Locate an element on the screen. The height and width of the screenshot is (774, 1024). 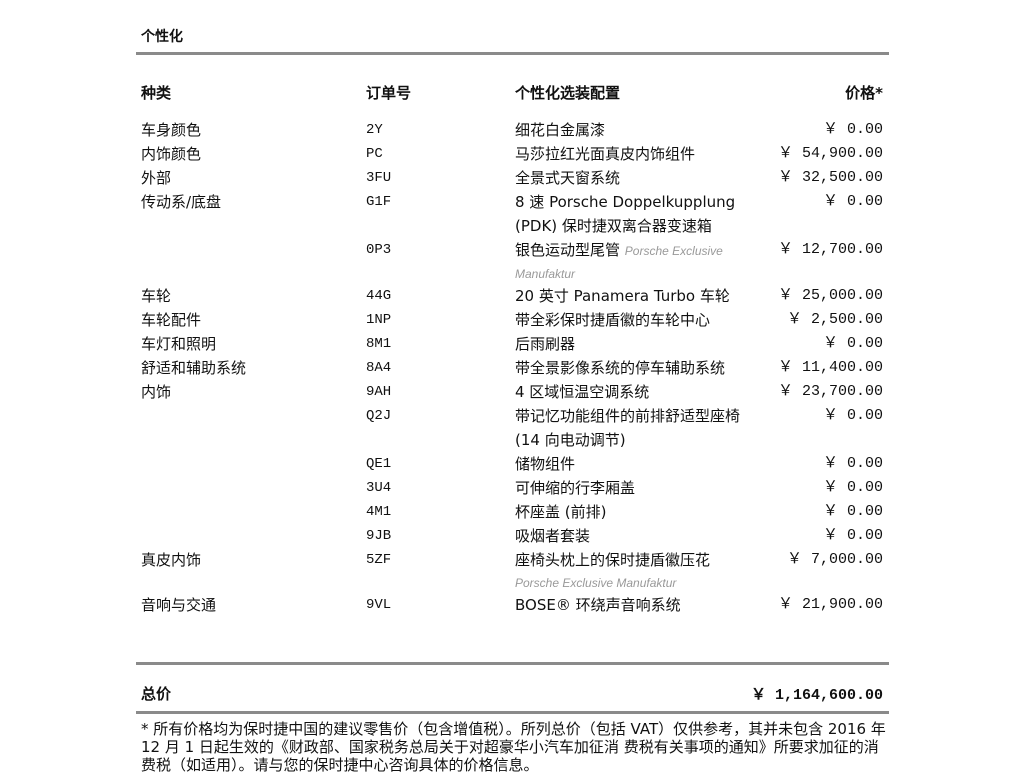
header-config: 个性化选装配置 is located at coordinates (568, 93).